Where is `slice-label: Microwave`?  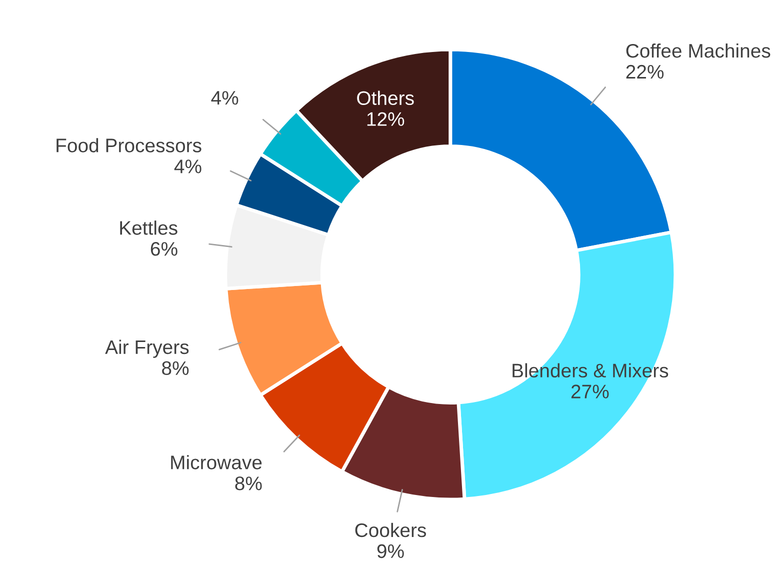
slice-label: Microwave is located at coordinates (216, 462).